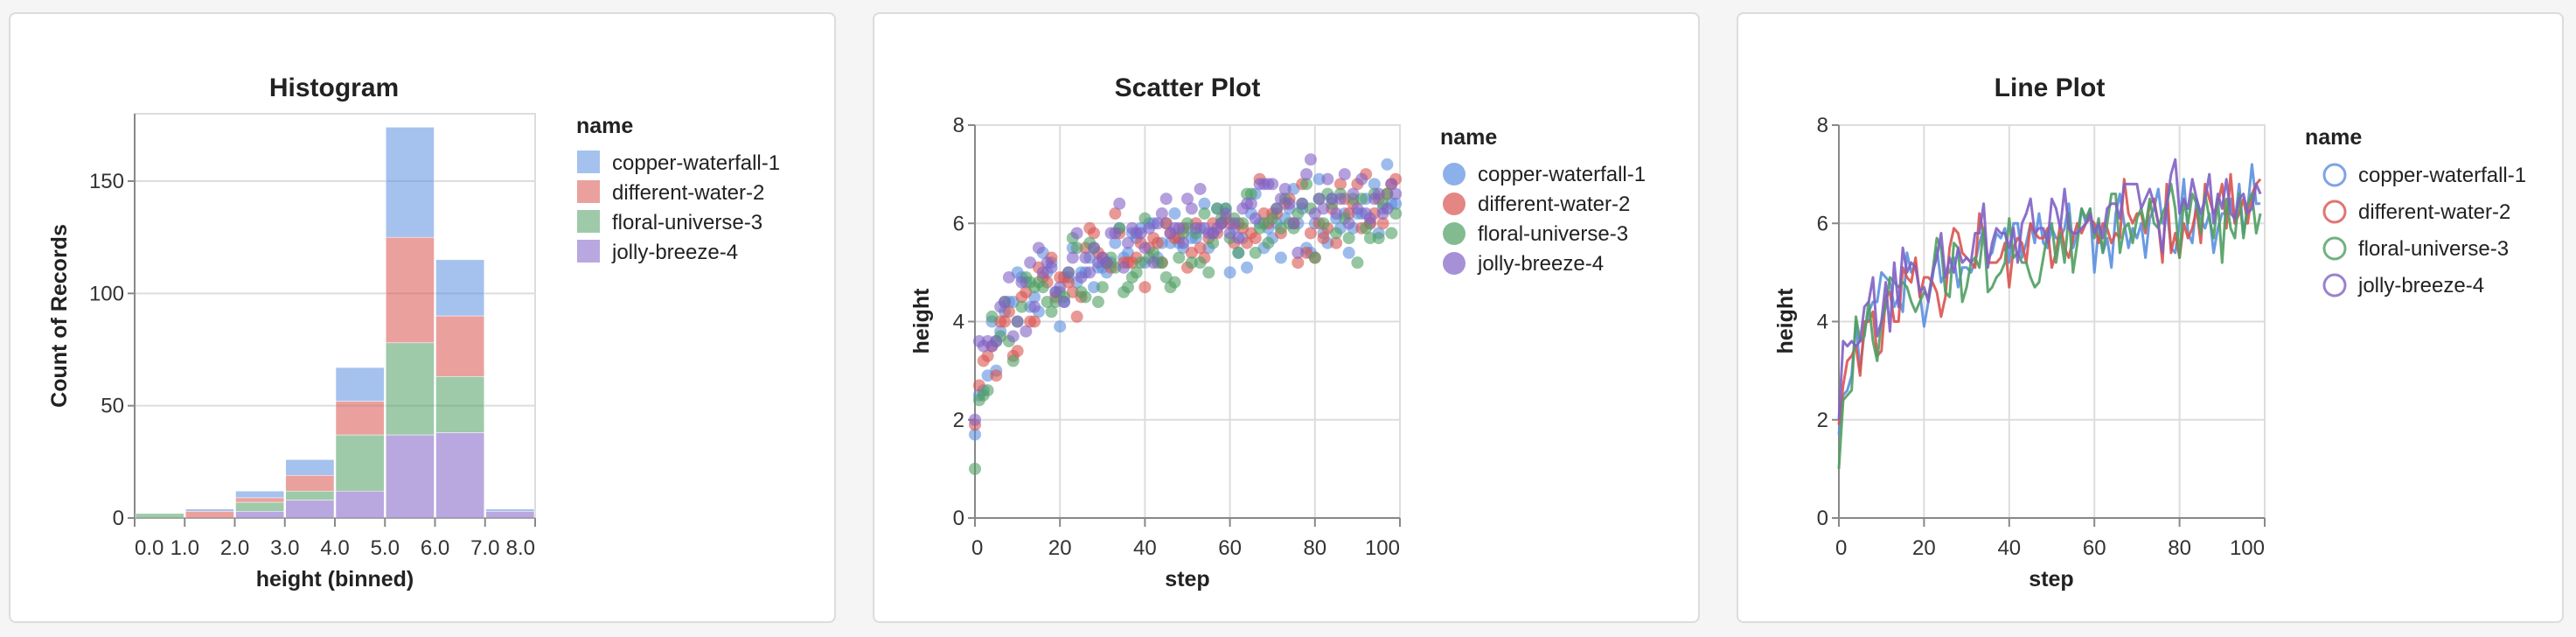 Image resolution: width=2576 pixels, height=637 pixels. What do you see at coordinates (1785, 321) in the screenshot?
I see `line-y-axis-title: height` at bounding box center [1785, 321].